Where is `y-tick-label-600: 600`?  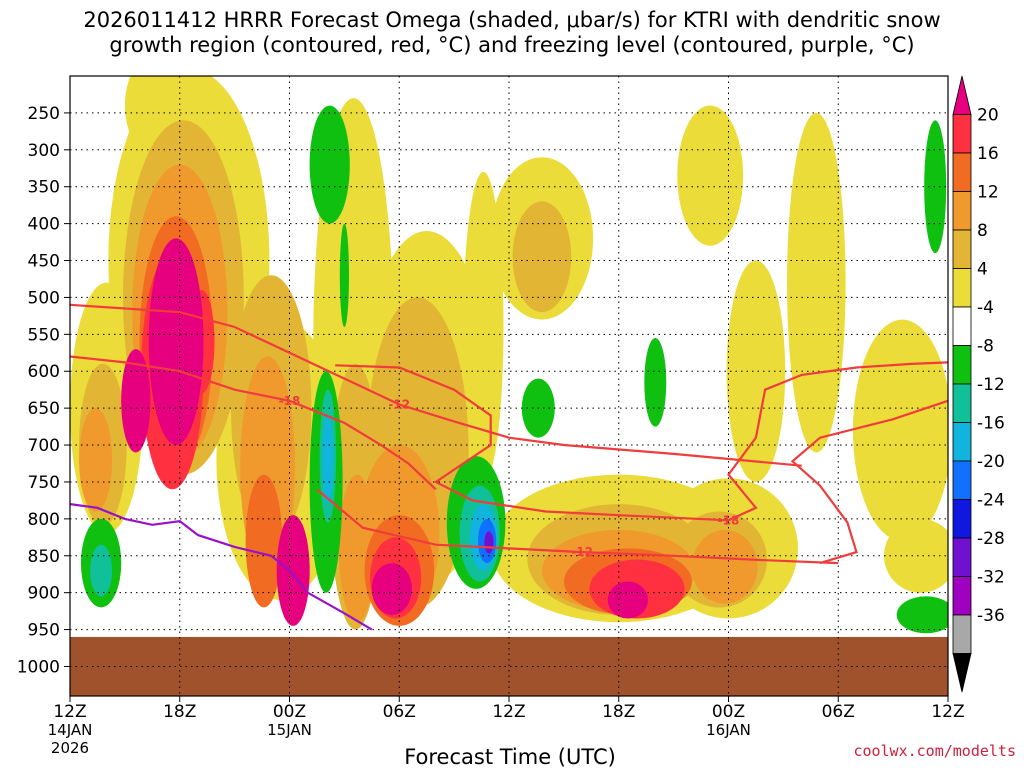 y-tick-label-600: 600 is located at coordinates (44, 372).